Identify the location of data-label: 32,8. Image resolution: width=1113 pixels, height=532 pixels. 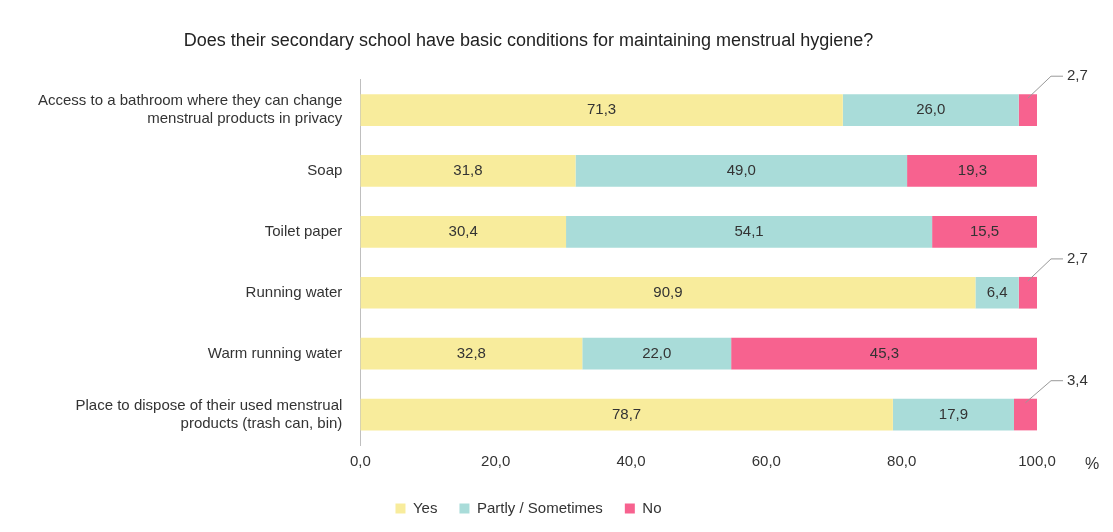
(471, 352).